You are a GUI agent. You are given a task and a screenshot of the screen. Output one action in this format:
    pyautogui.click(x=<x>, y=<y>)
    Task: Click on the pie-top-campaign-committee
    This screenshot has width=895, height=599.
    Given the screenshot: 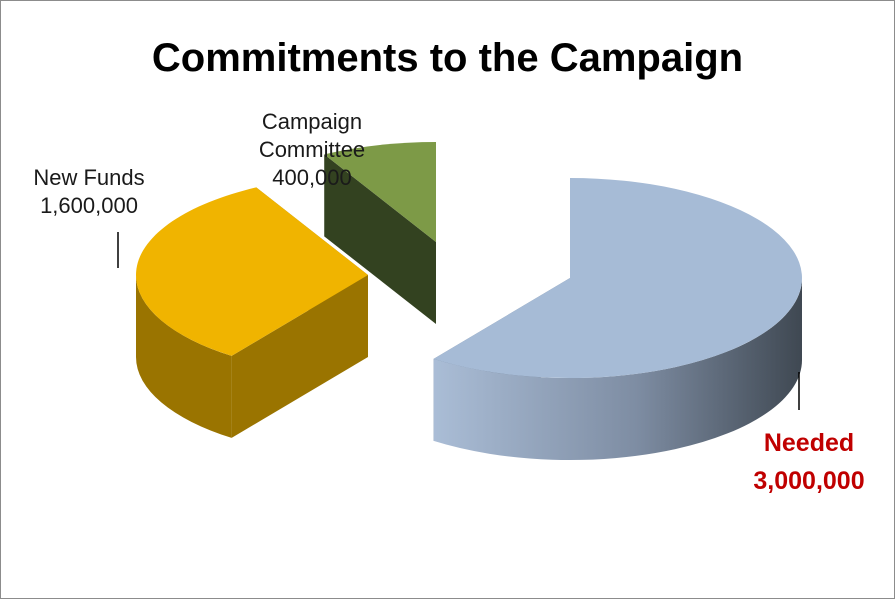 What is the action you would take?
    pyautogui.click(x=380, y=192)
    